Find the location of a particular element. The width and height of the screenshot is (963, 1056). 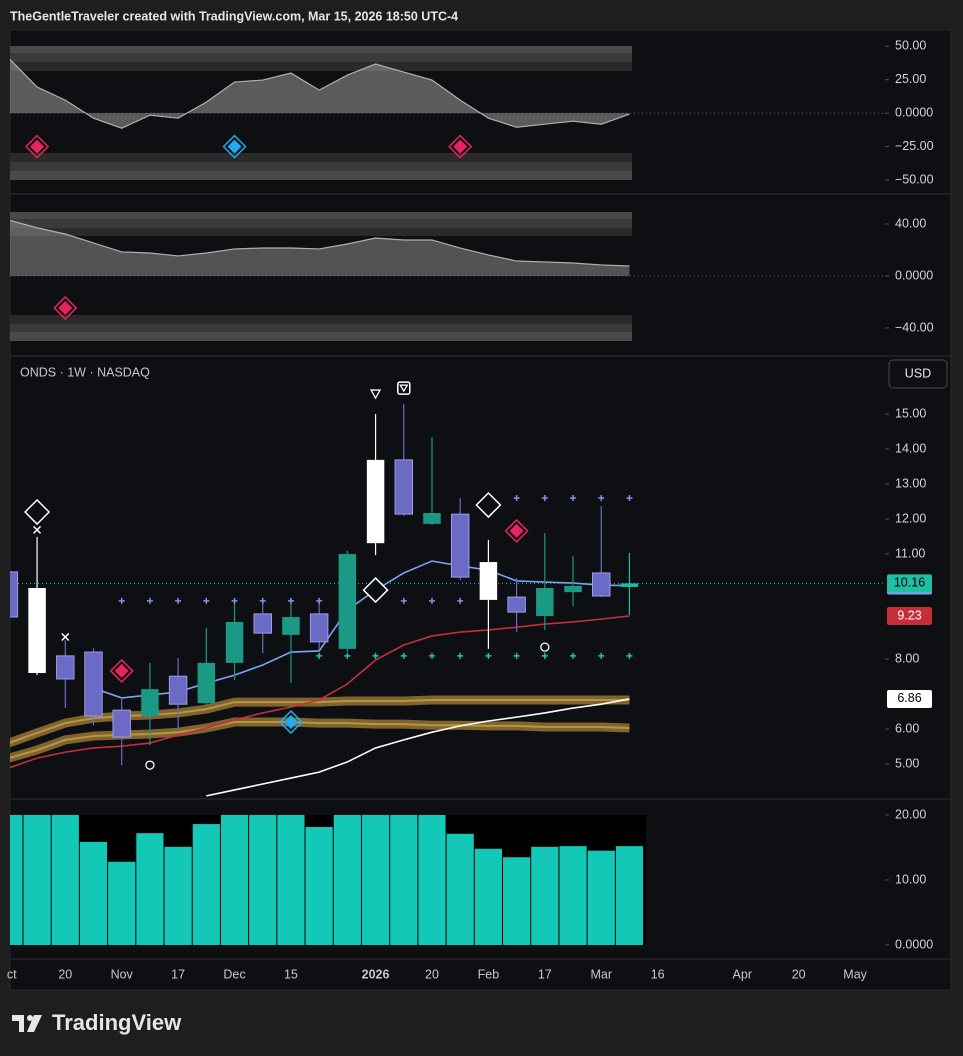

x-tick-label: 17 is located at coordinates (178, 974).